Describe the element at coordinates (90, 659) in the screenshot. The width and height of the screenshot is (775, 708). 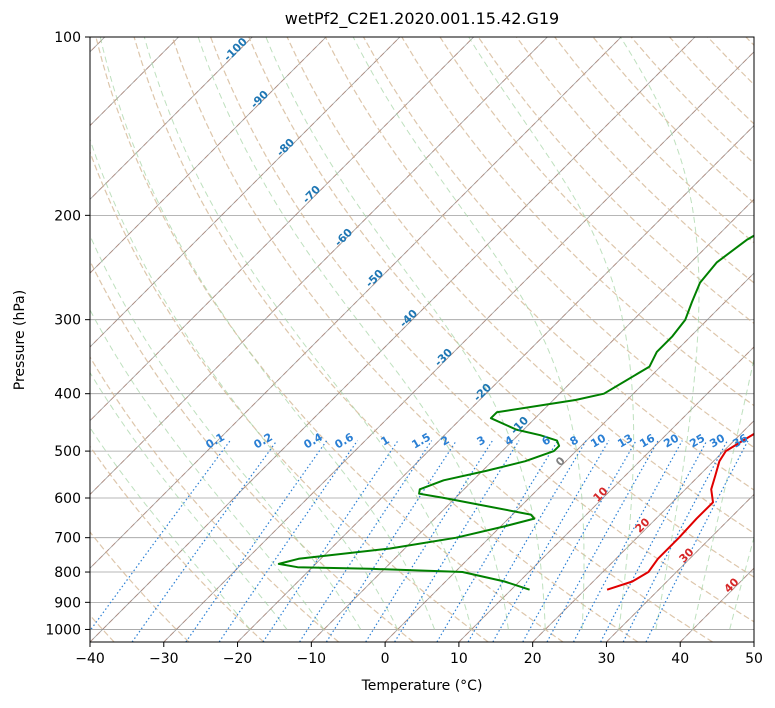
I see `x-tick-label: −40` at that location.